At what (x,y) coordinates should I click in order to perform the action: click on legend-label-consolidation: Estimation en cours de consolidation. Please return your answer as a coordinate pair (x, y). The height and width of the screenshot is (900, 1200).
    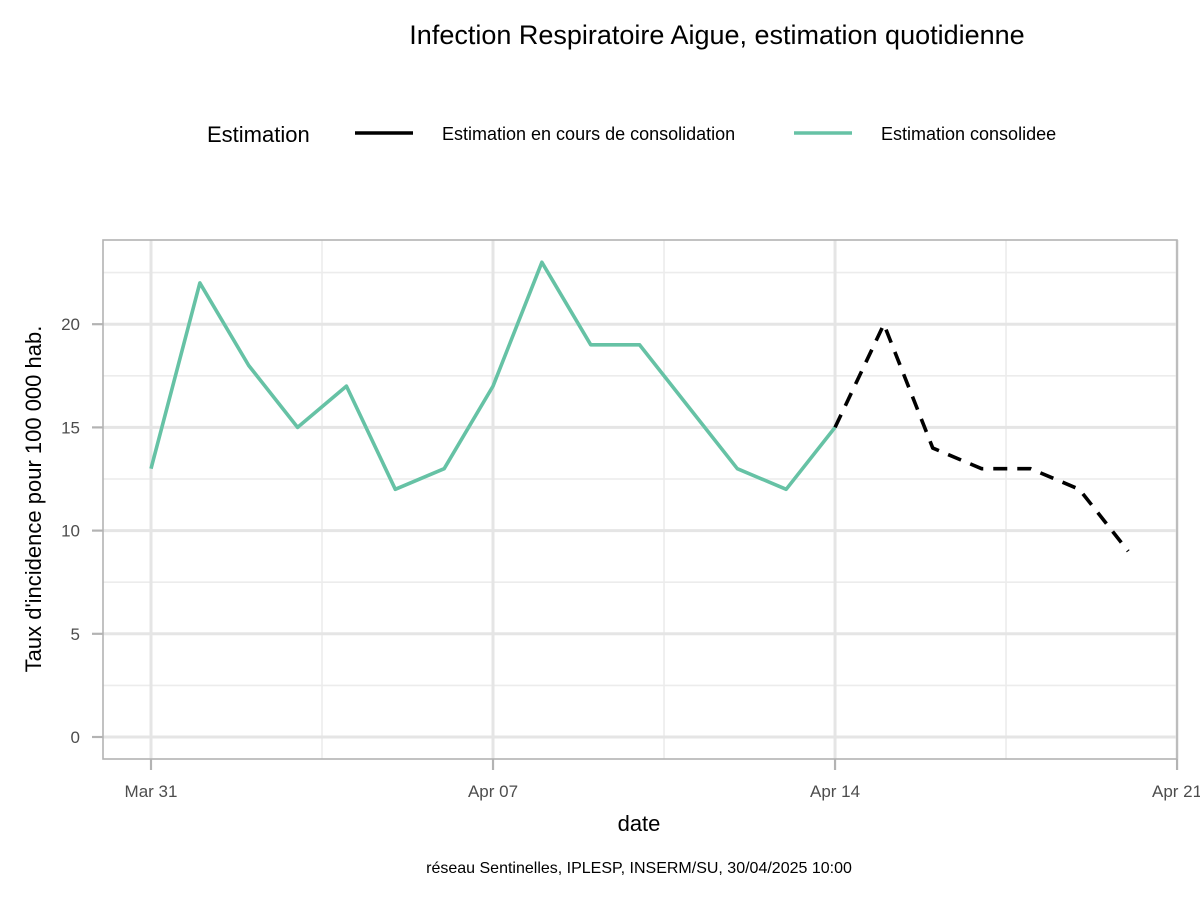
    Looking at the image, I should click on (588, 134).